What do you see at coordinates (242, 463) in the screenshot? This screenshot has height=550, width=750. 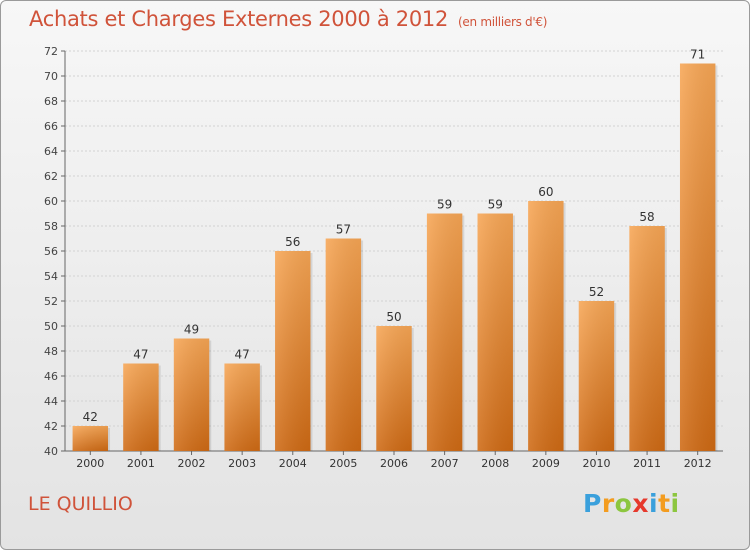 I see `x-tick-label: 2003` at bounding box center [242, 463].